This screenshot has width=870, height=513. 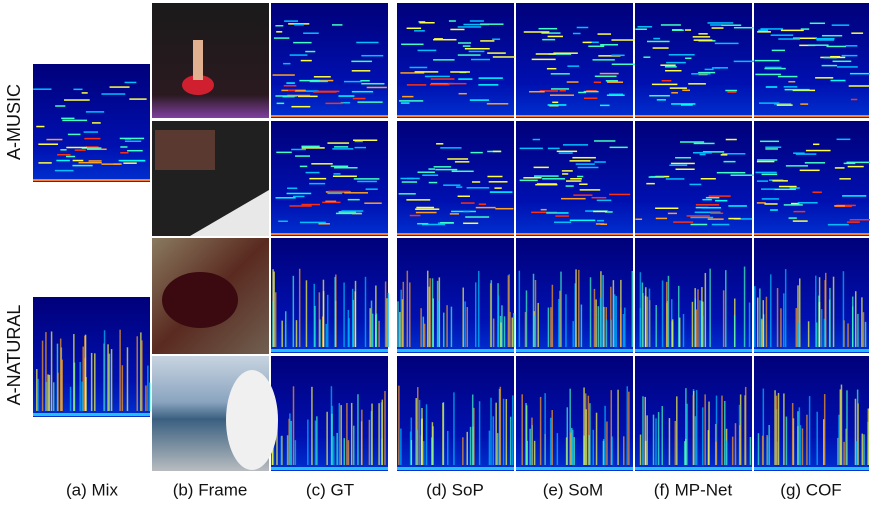 What do you see at coordinates (574, 350) in the screenshot?
I see `spectrogram-base` at bounding box center [574, 350].